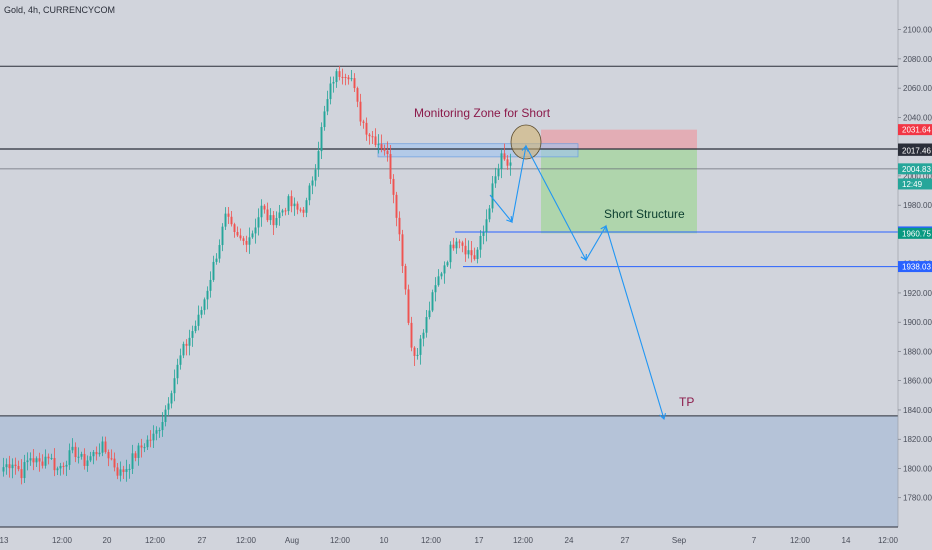  Describe the element at coordinates (625, 540) in the screenshot. I see `time-tick-label: 27` at that location.